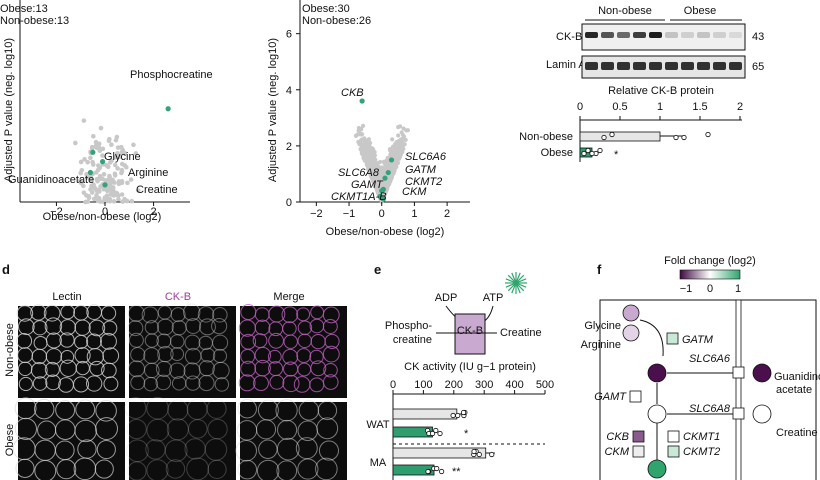 The width and height of the screenshot is (820, 480). Describe the element at coordinates (6, 269) in the screenshot. I see `d-panel-label: d` at that location.